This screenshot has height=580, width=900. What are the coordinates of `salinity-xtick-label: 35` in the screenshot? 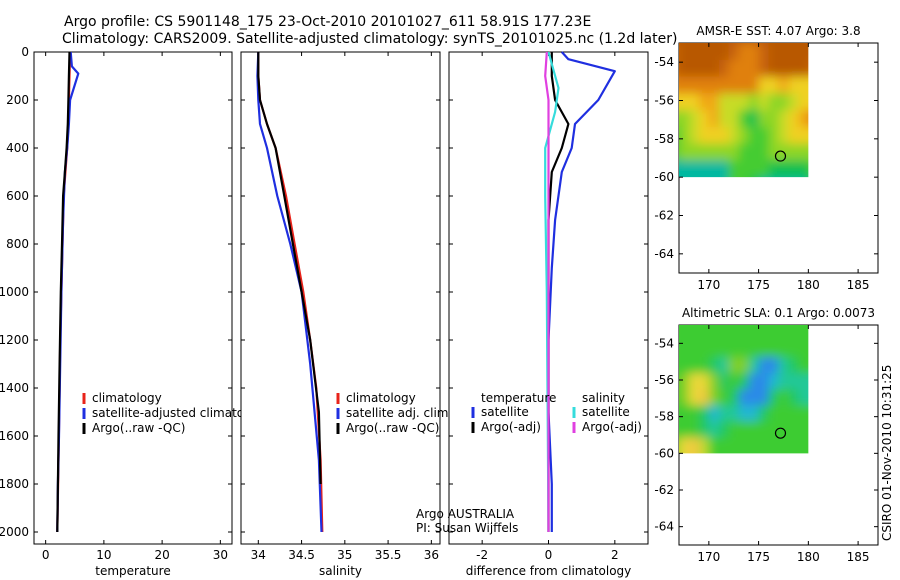 It's located at (344, 555).